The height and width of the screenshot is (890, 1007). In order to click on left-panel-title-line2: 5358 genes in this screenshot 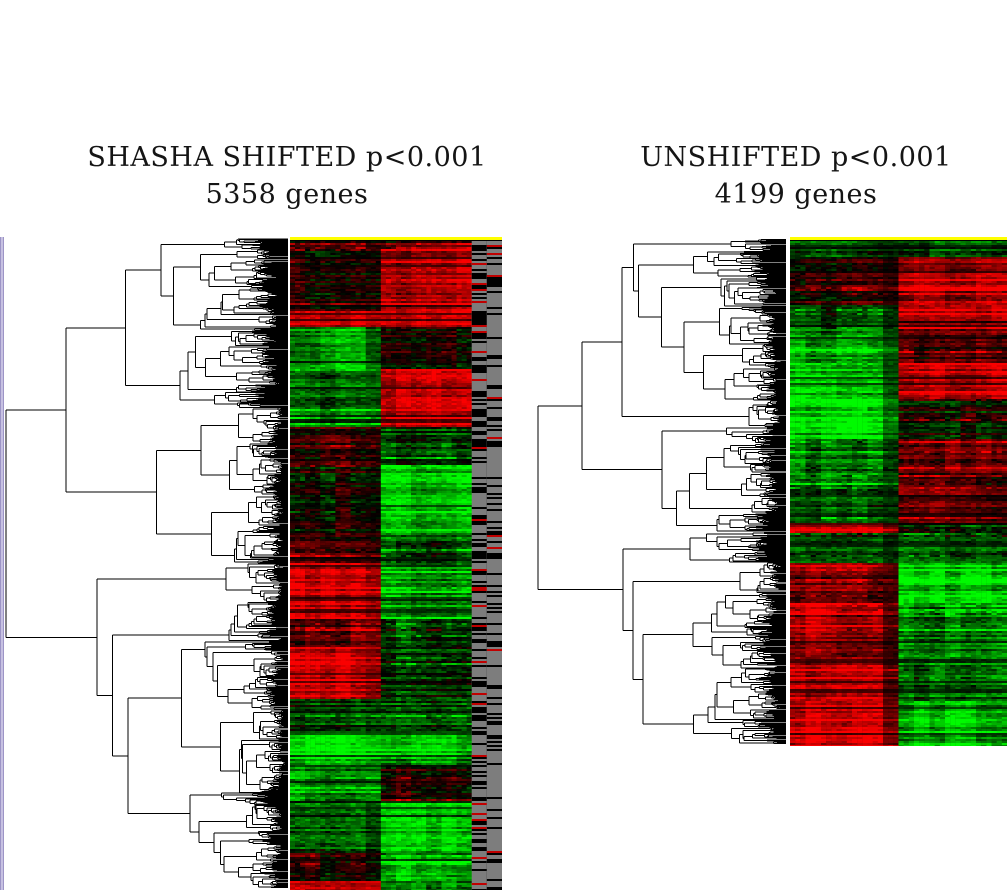, I will do `click(287, 194)`.